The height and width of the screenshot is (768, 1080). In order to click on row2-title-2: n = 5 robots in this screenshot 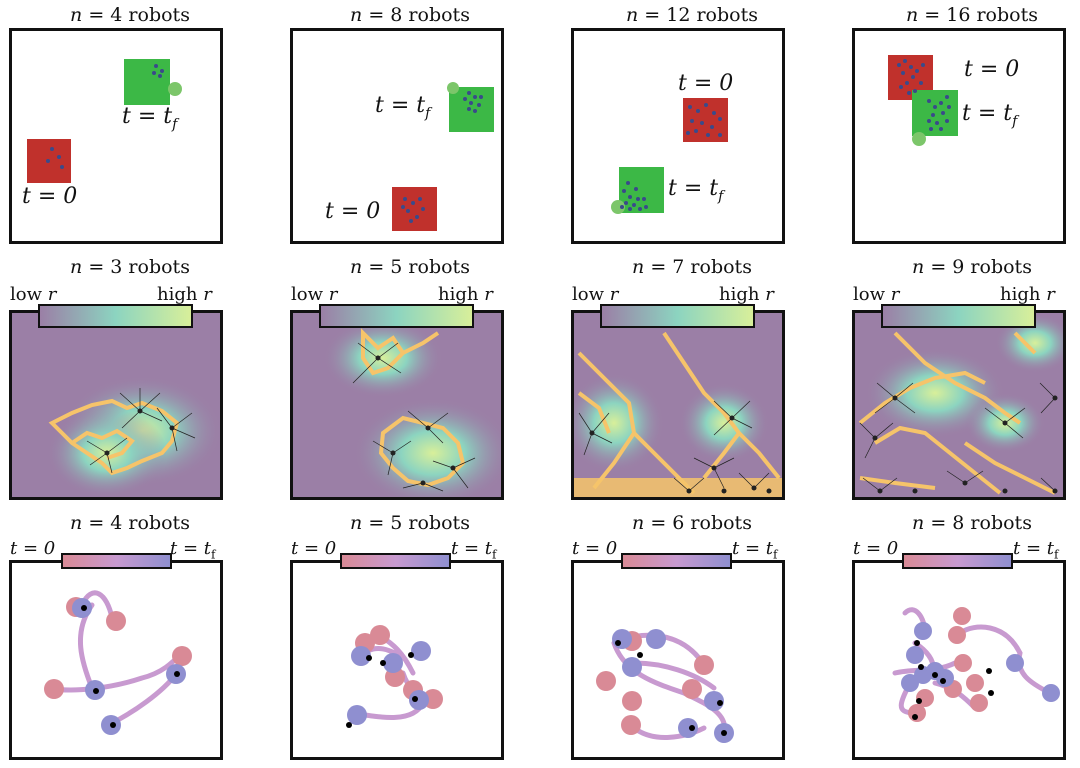, I will do `click(410, 267)`.